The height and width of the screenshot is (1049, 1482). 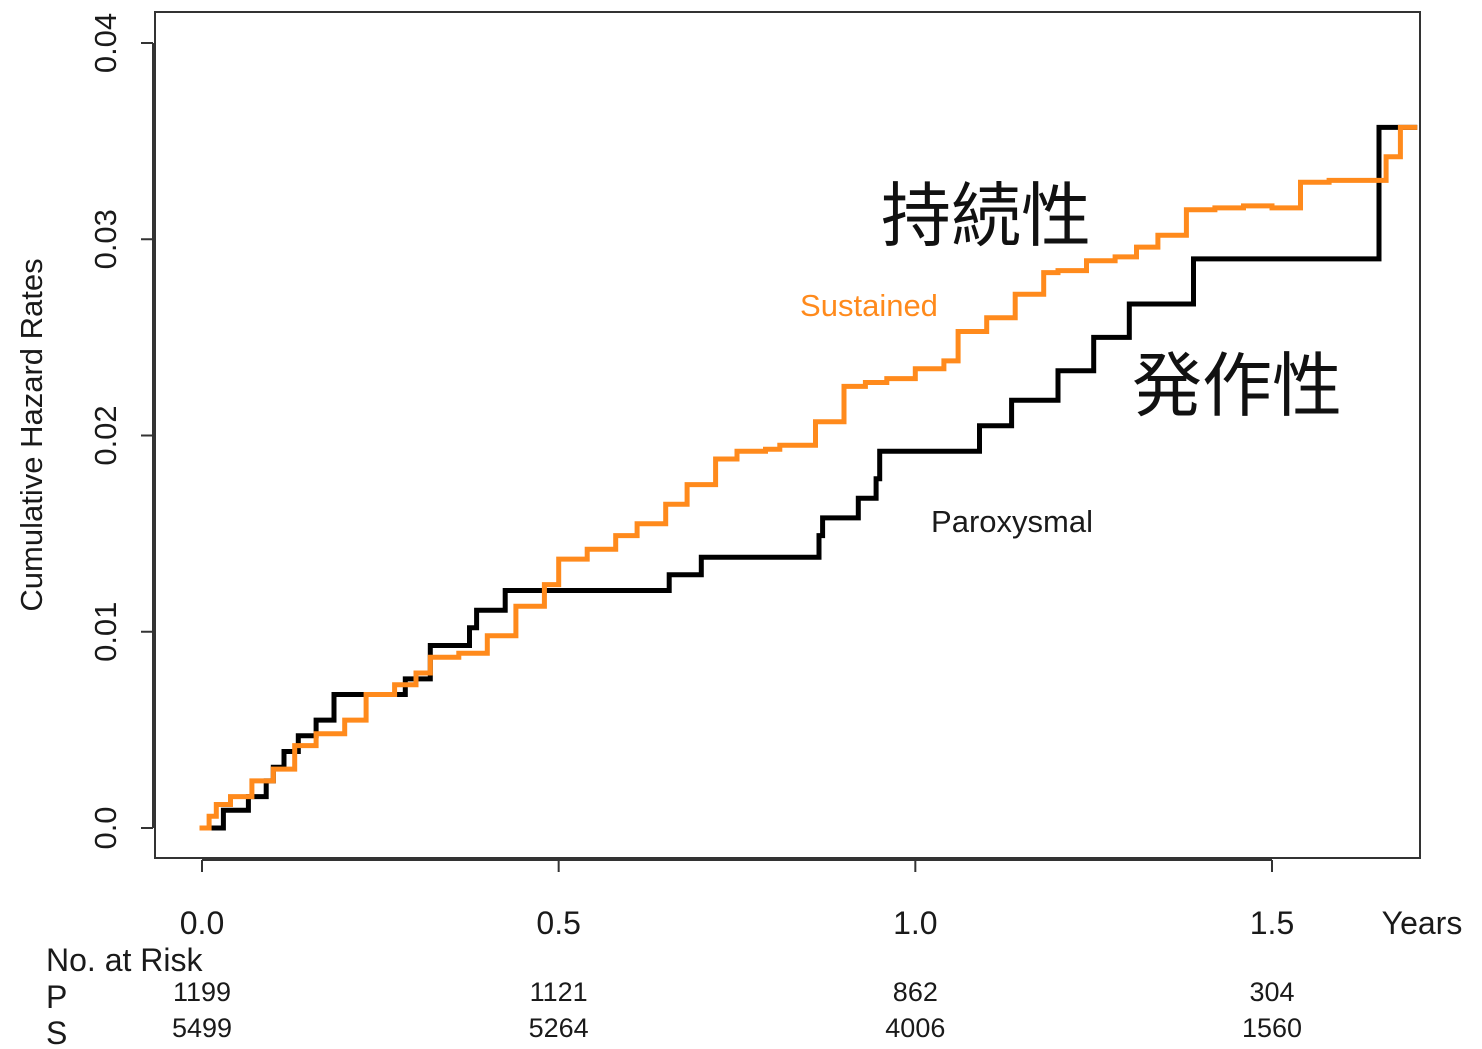 I want to click on y-tick-label: 0.0, so click(x=105, y=827).